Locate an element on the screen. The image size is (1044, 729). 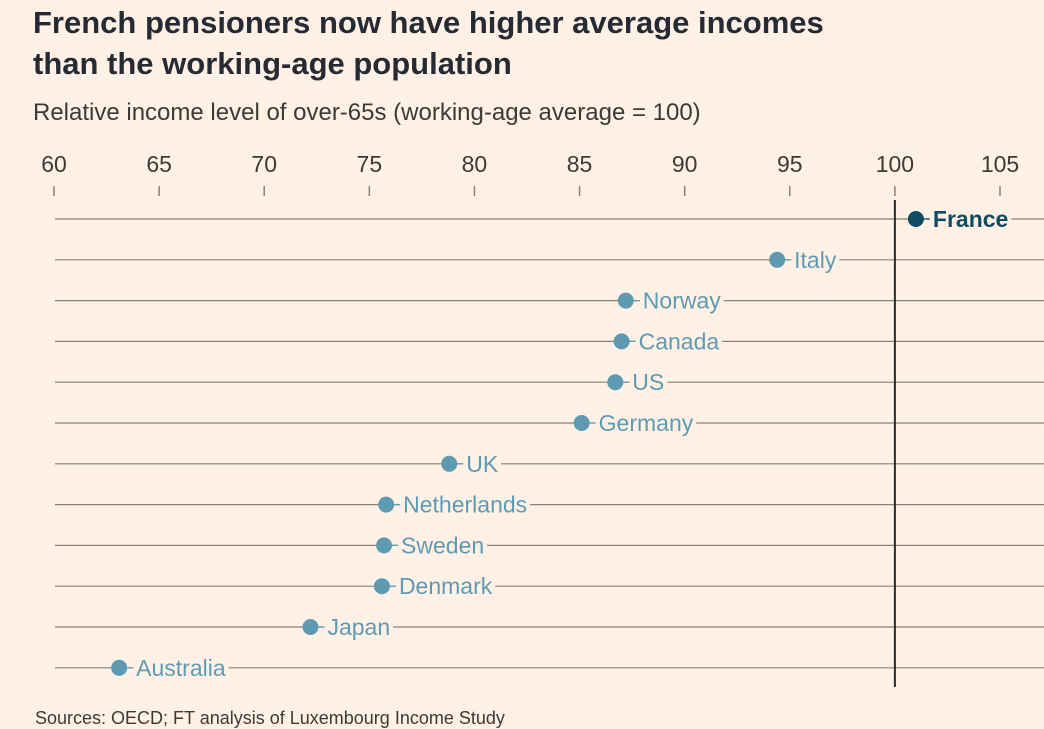
data-point-italy is located at coordinates (777, 259).